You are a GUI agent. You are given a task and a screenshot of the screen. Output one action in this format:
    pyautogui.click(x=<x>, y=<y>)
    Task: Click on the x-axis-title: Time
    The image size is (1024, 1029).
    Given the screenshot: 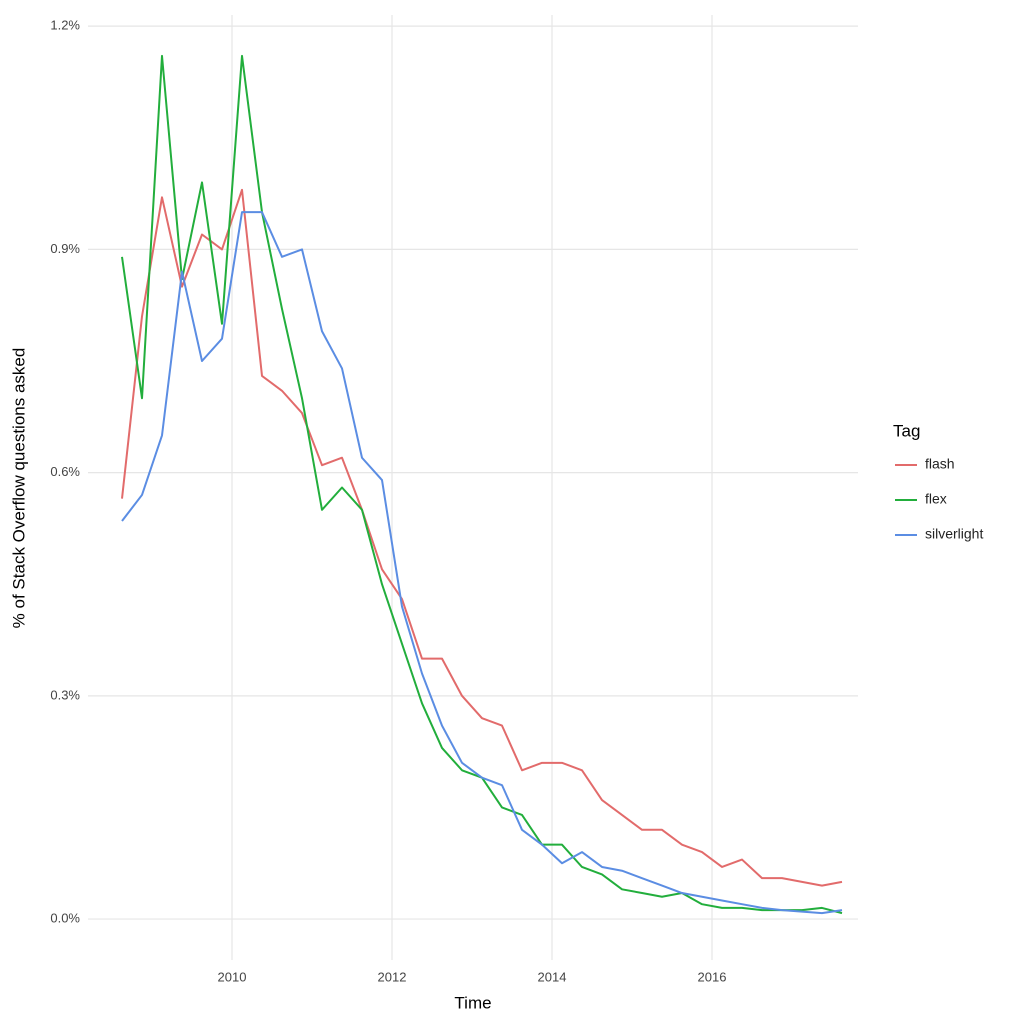 What is the action you would take?
    pyautogui.click(x=472, y=1002)
    